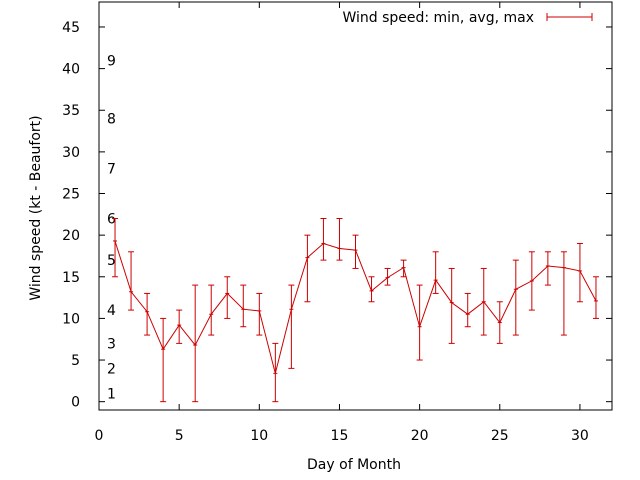  I want to click on beaufort-label: 5, so click(111, 261).